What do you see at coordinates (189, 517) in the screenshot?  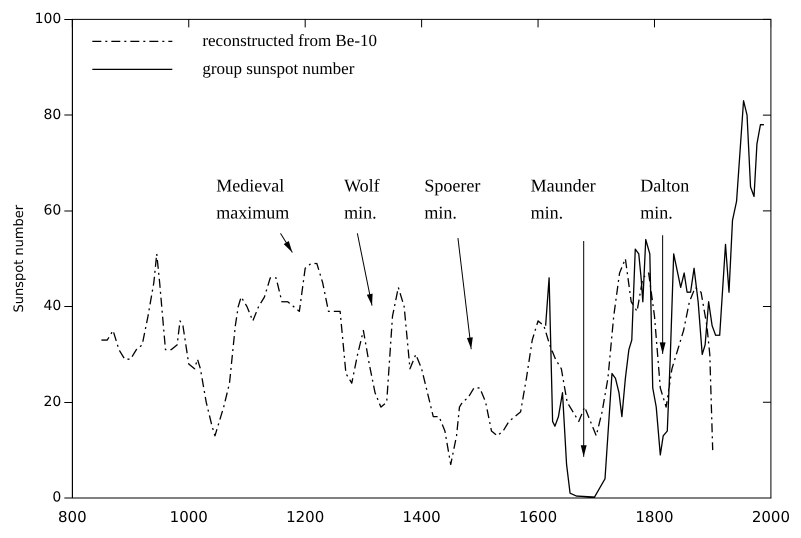 I see `x-tick-label: 1000` at bounding box center [189, 517].